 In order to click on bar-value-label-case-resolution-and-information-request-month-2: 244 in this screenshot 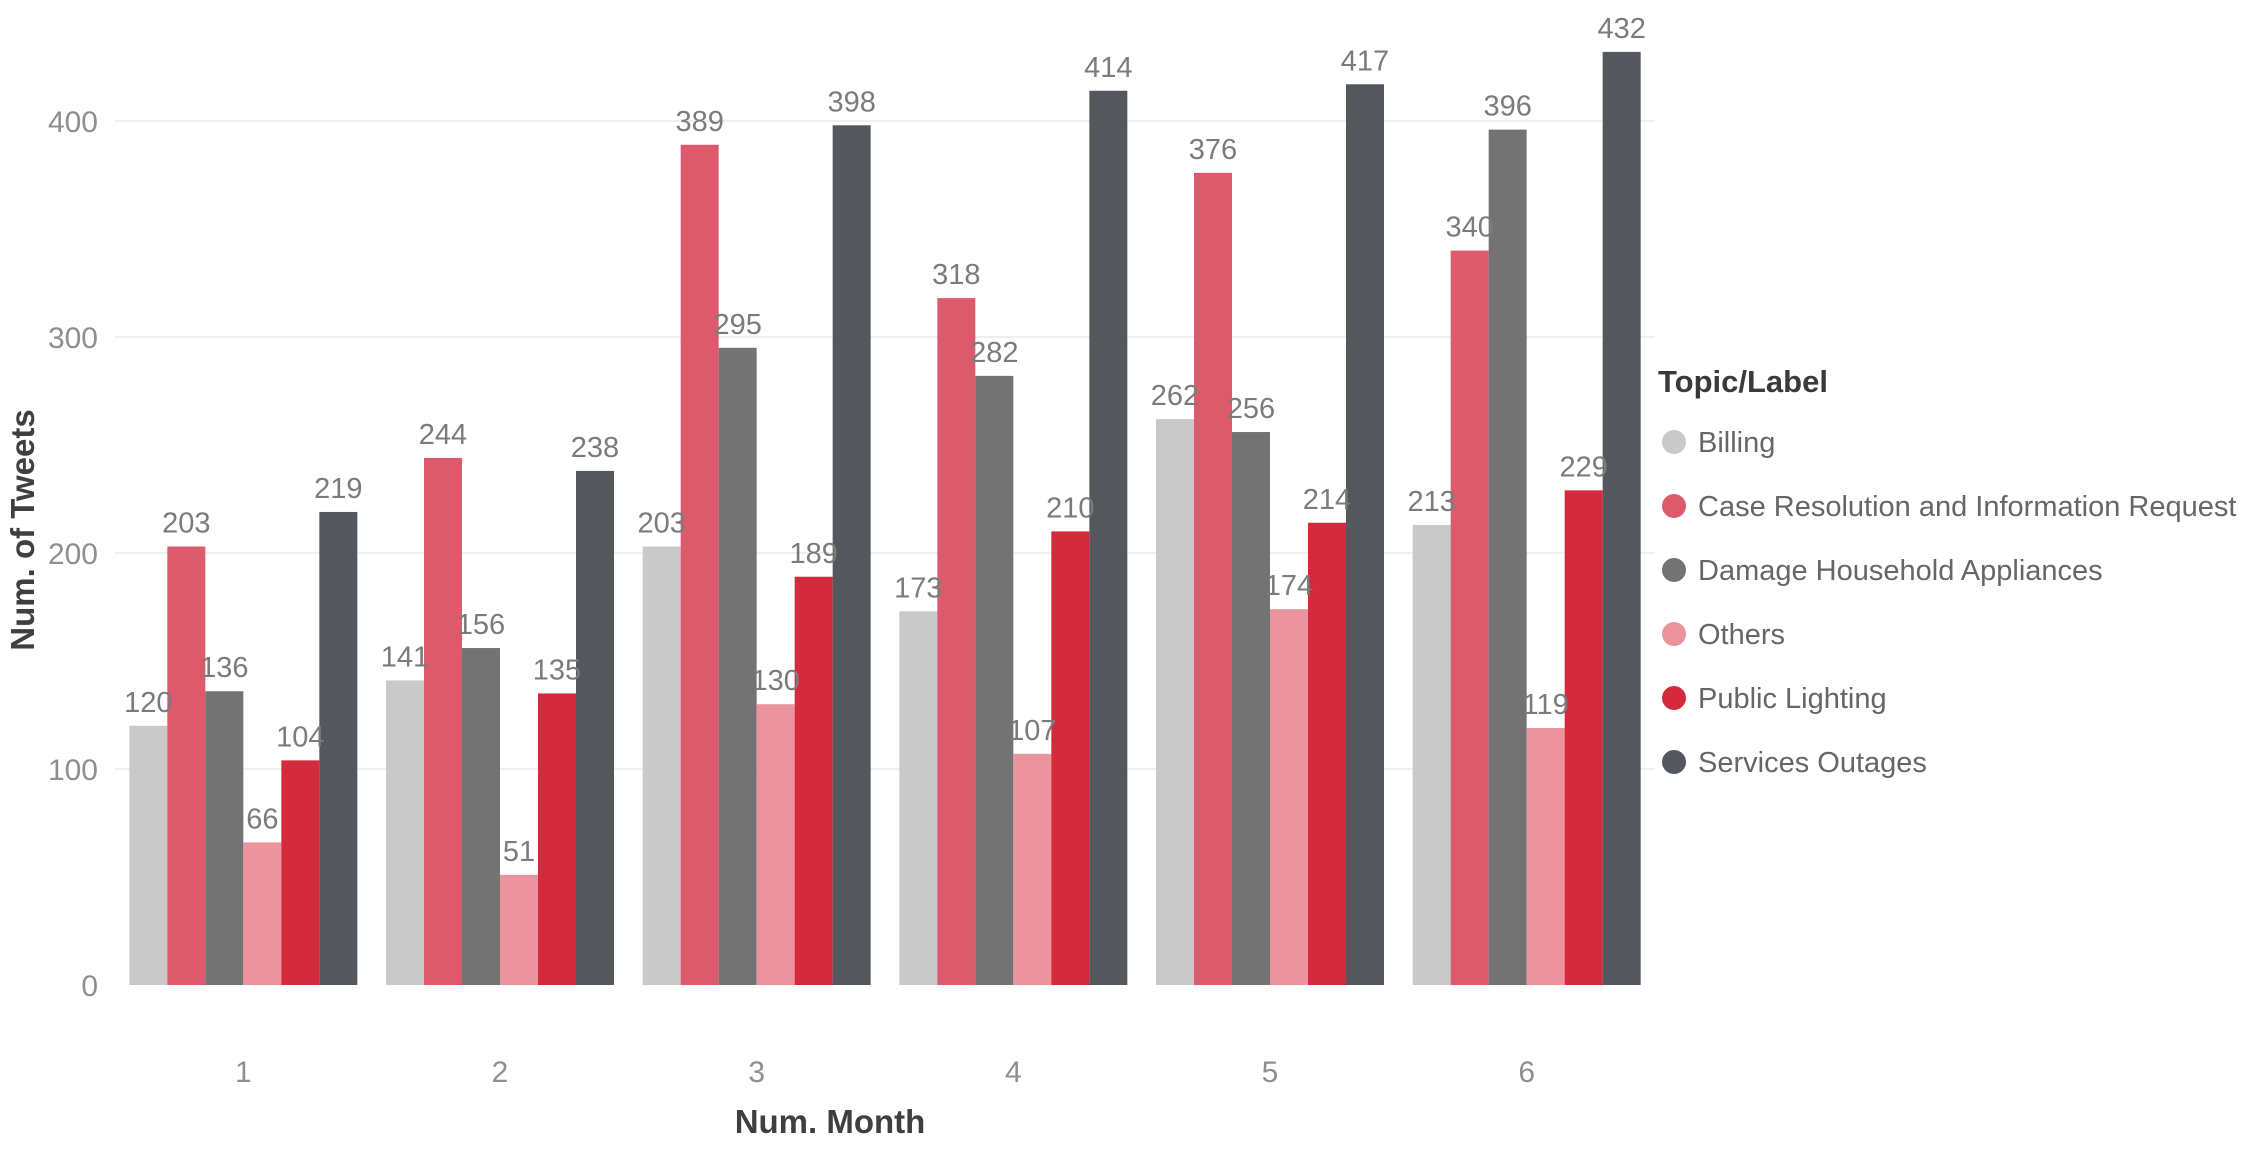, I will do `click(443, 435)`.